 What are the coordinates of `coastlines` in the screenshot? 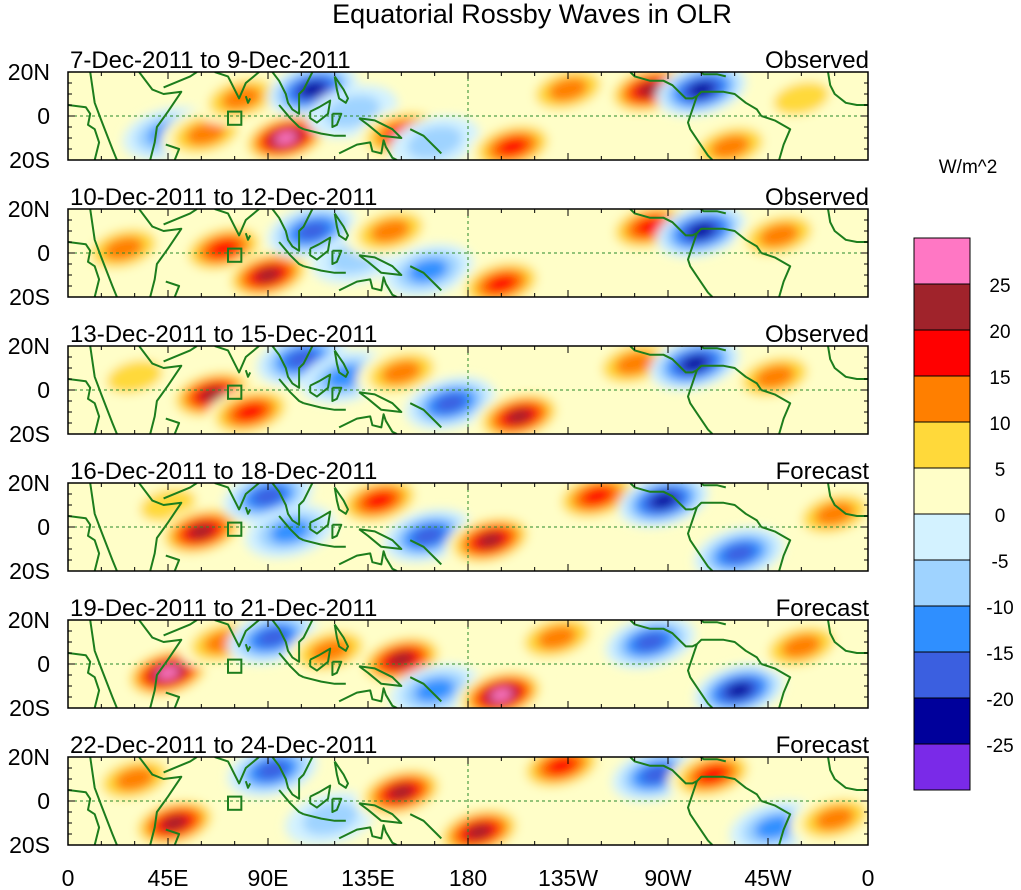 It's located at (468, 664).